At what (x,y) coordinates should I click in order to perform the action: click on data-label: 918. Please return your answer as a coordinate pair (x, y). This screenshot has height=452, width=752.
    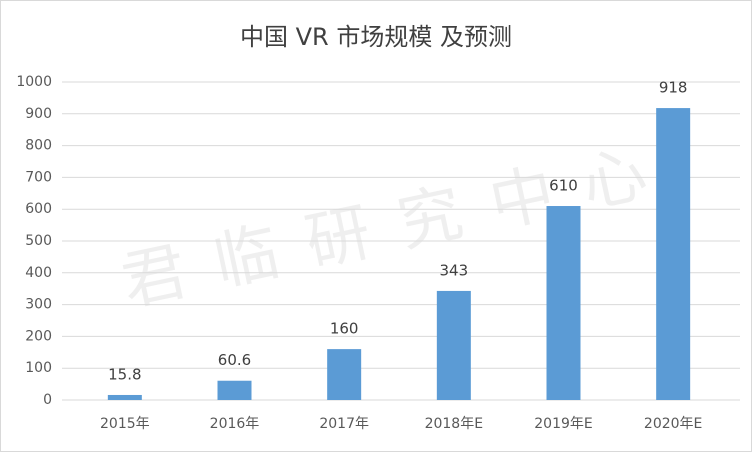
    Looking at the image, I should click on (673, 88).